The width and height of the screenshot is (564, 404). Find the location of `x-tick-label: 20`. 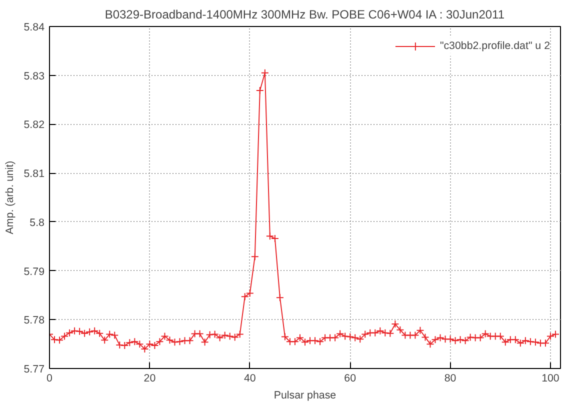

x-tick-label: 20 is located at coordinates (150, 378).